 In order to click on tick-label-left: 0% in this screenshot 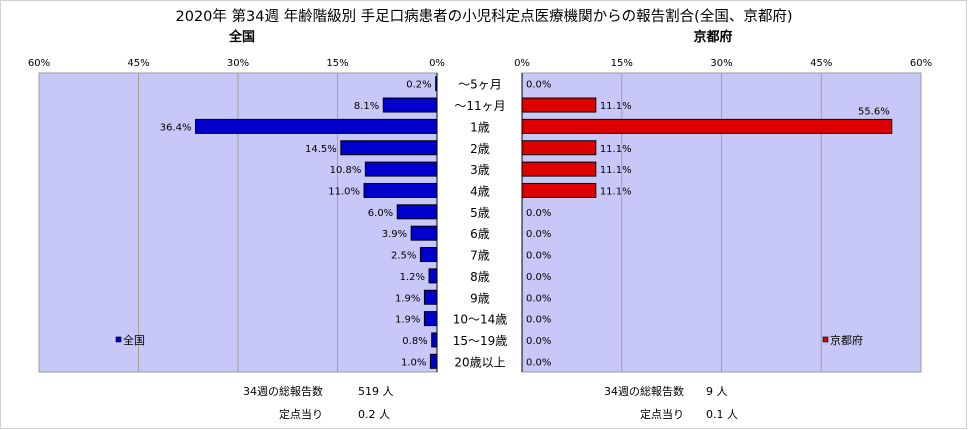, I will do `click(437, 63)`.